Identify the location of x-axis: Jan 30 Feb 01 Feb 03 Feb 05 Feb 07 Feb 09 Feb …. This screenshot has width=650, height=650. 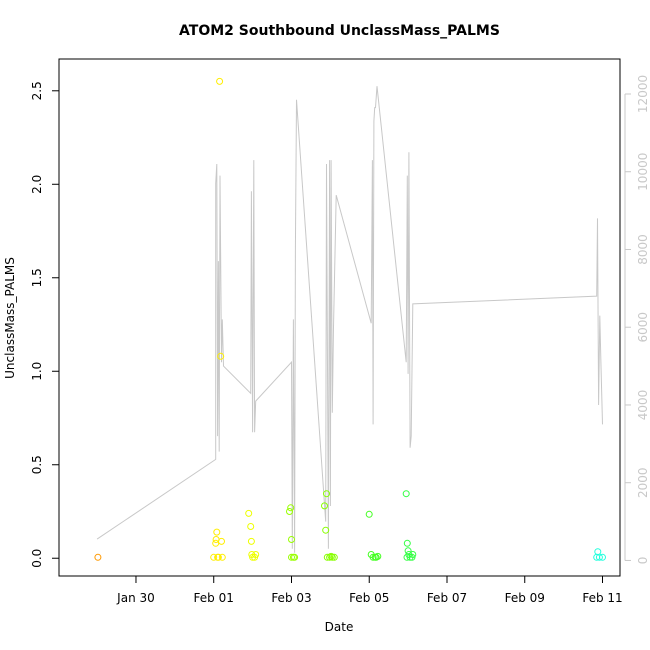
(369, 590).